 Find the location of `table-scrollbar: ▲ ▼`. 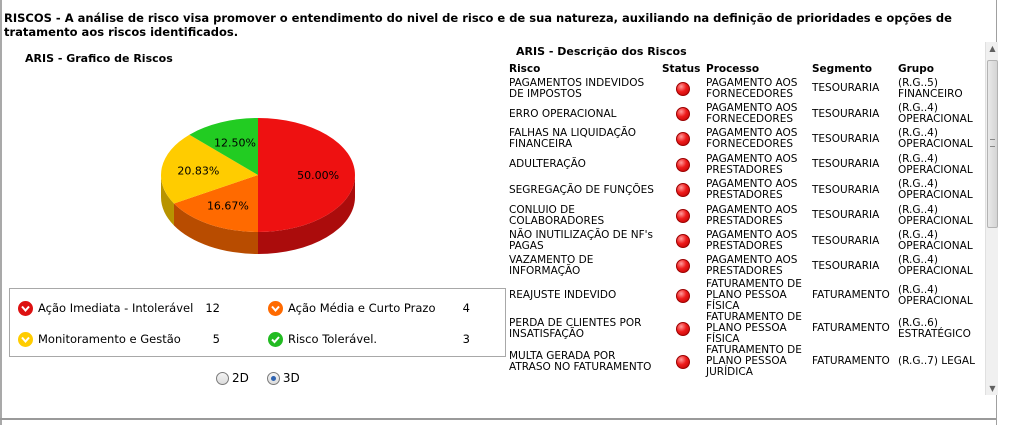

table-scrollbar: ▲ ▼ is located at coordinates (991, 218).